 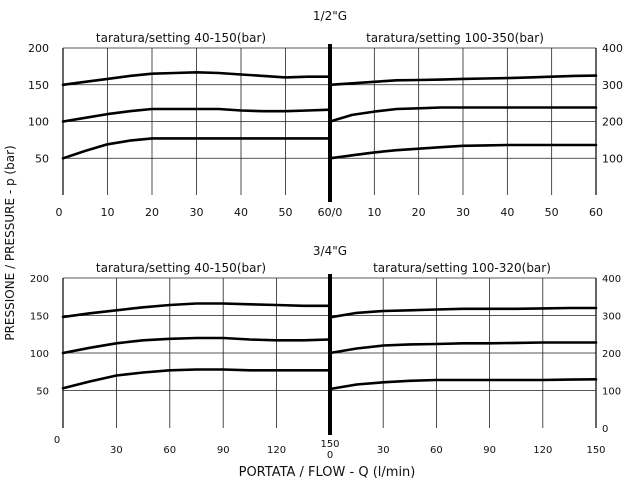 What do you see at coordinates (10, 242) in the screenshot?
I see `y-axis-label: PRESSIONE / PRESSURE - p (bar)` at bounding box center [10, 242].